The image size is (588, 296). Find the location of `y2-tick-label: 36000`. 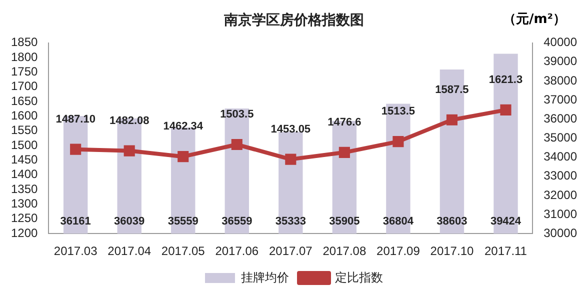

y2-tick-label: 36000 is located at coordinates (561, 118).